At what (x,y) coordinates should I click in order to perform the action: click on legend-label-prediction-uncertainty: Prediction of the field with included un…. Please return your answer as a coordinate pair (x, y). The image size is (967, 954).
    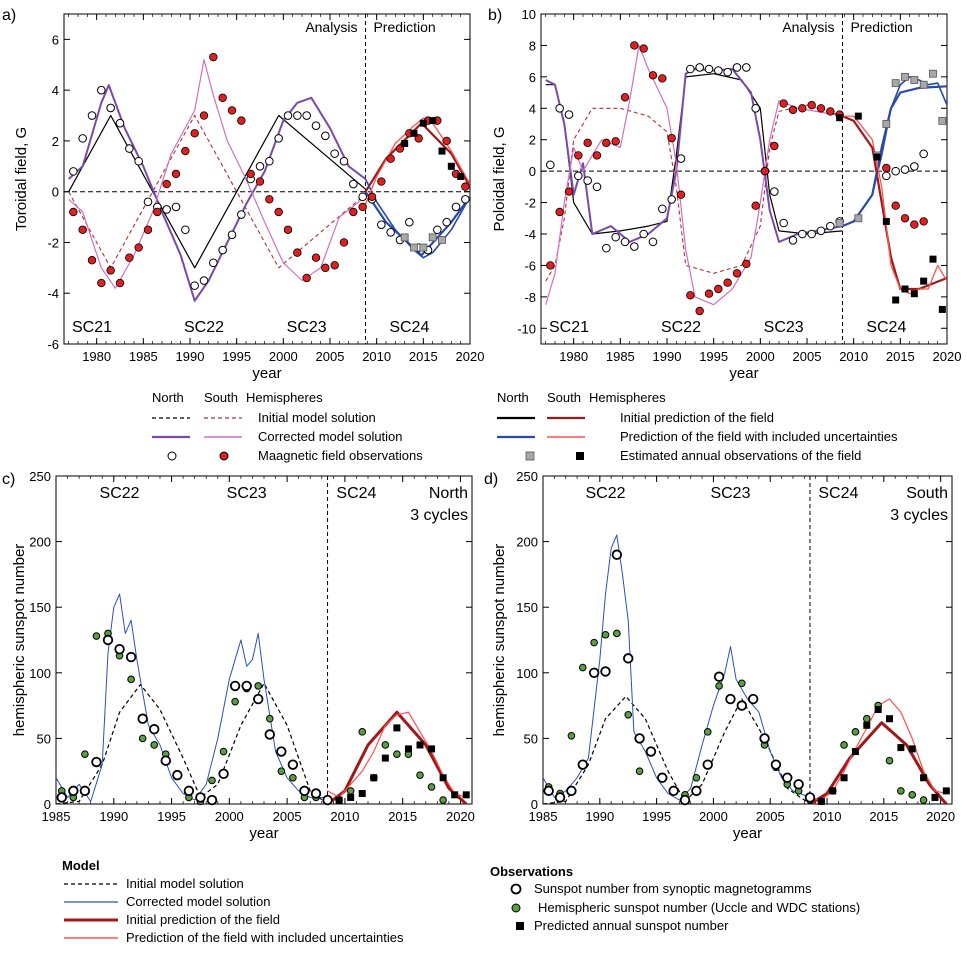
    Looking at the image, I should click on (759, 436).